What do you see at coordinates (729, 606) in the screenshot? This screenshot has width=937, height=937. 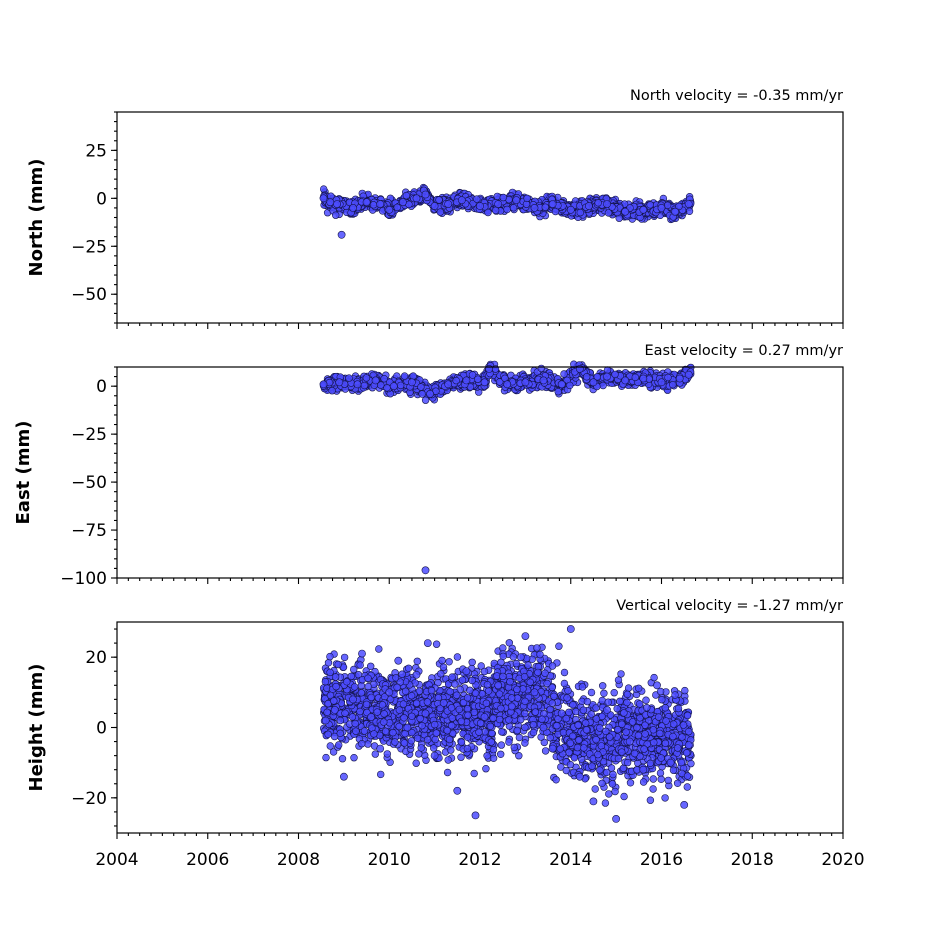 I see `height-velocity-title: Vertical velocity = -1.27 mm/yr` at bounding box center [729, 606].